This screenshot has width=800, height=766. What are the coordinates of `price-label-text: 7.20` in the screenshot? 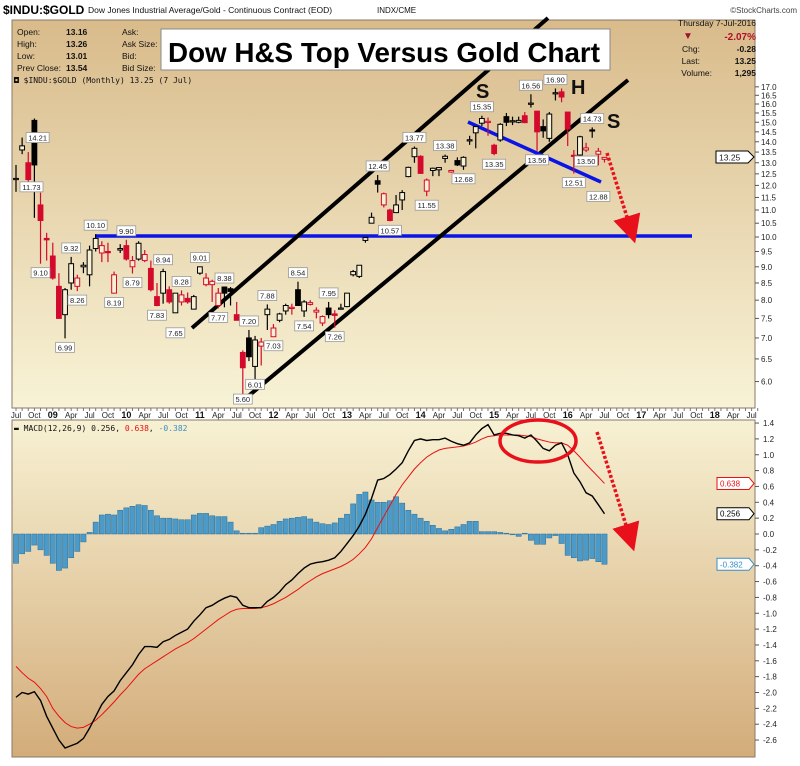 It's located at (249, 321).